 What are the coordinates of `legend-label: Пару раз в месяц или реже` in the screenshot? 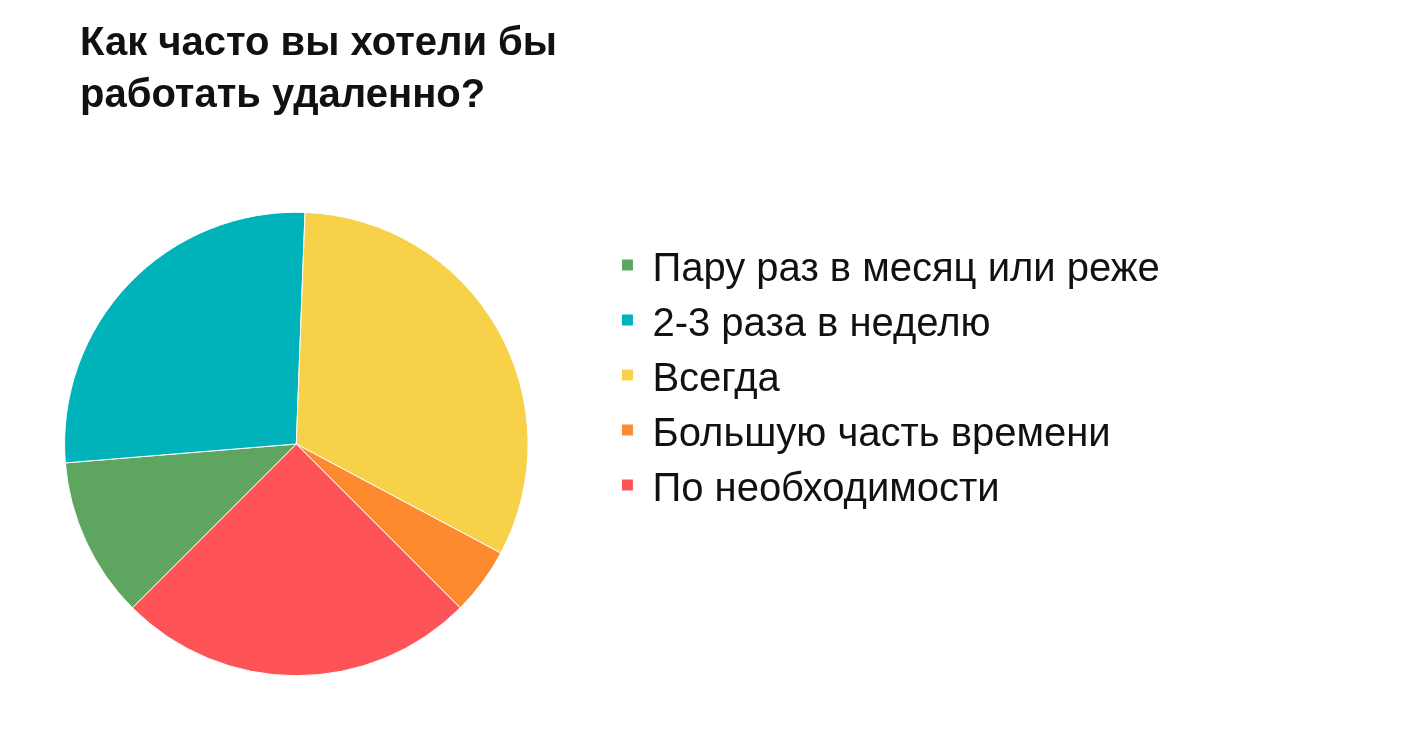 It's located at (906, 266).